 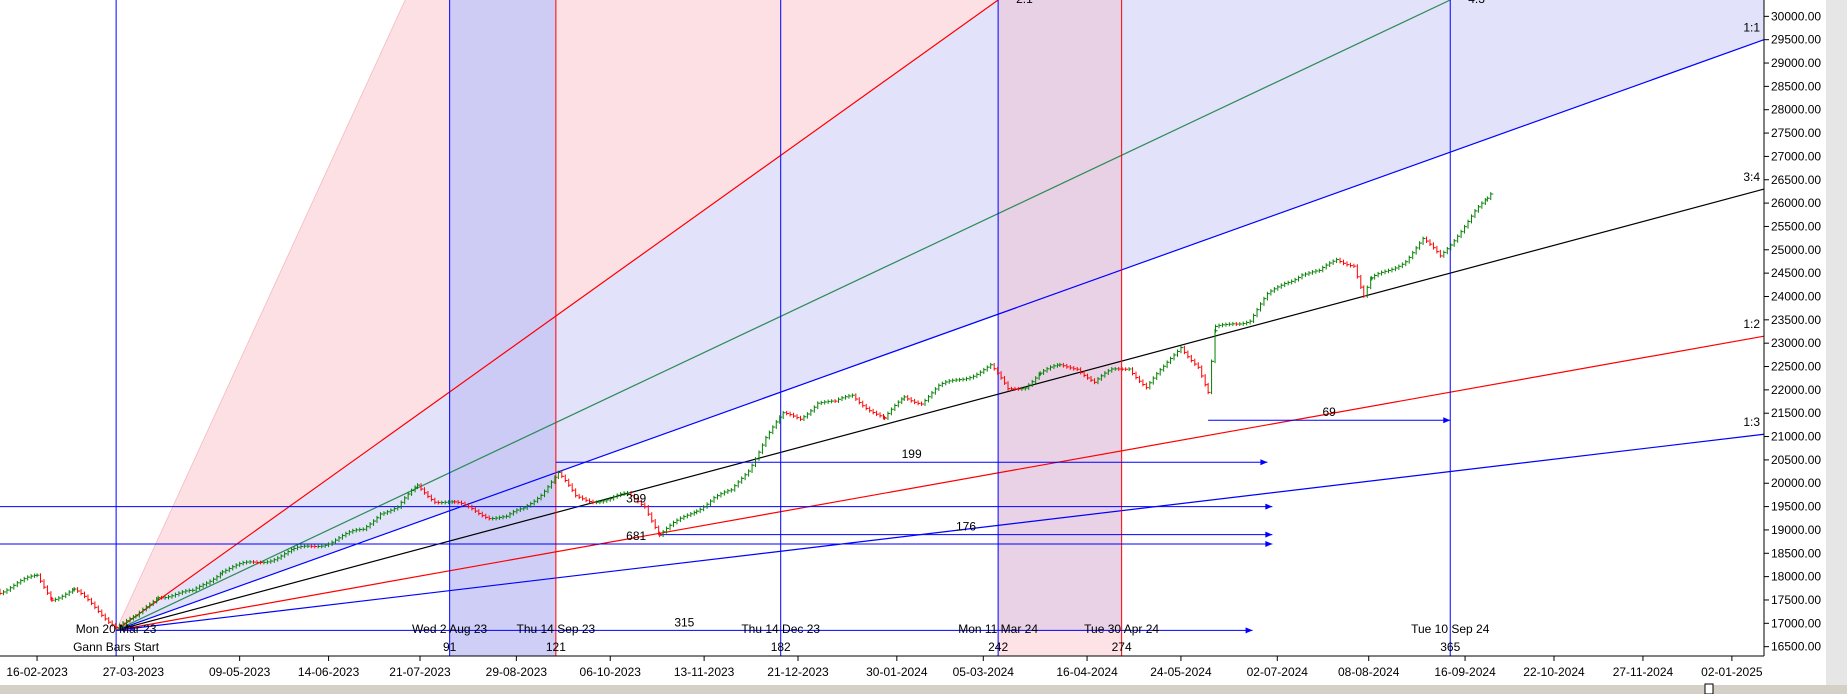 What do you see at coordinates (1796, 156) in the screenshot?
I see `y-tick-label: 27000.00` at bounding box center [1796, 156].